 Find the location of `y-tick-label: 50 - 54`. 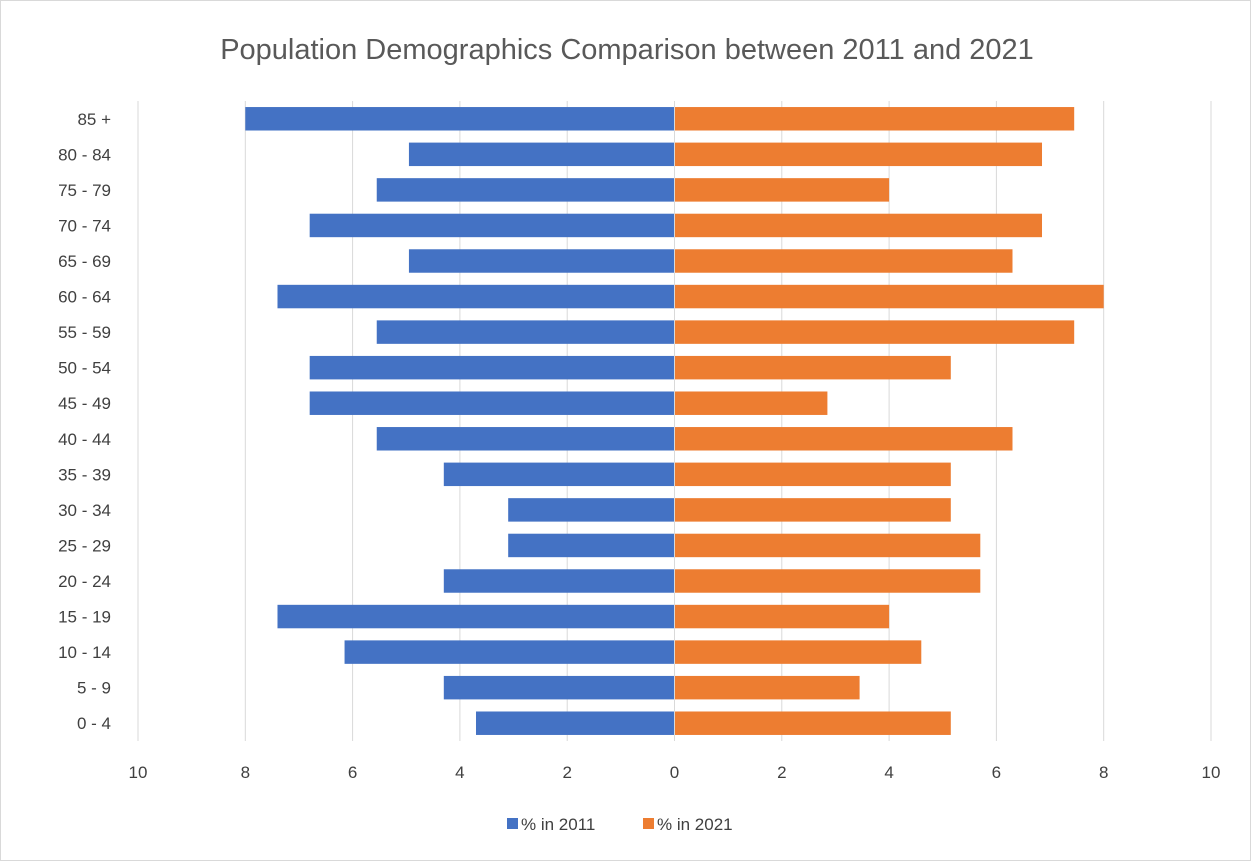

y-tick-label: 50 - 54 is located at coordinates (84, 368).